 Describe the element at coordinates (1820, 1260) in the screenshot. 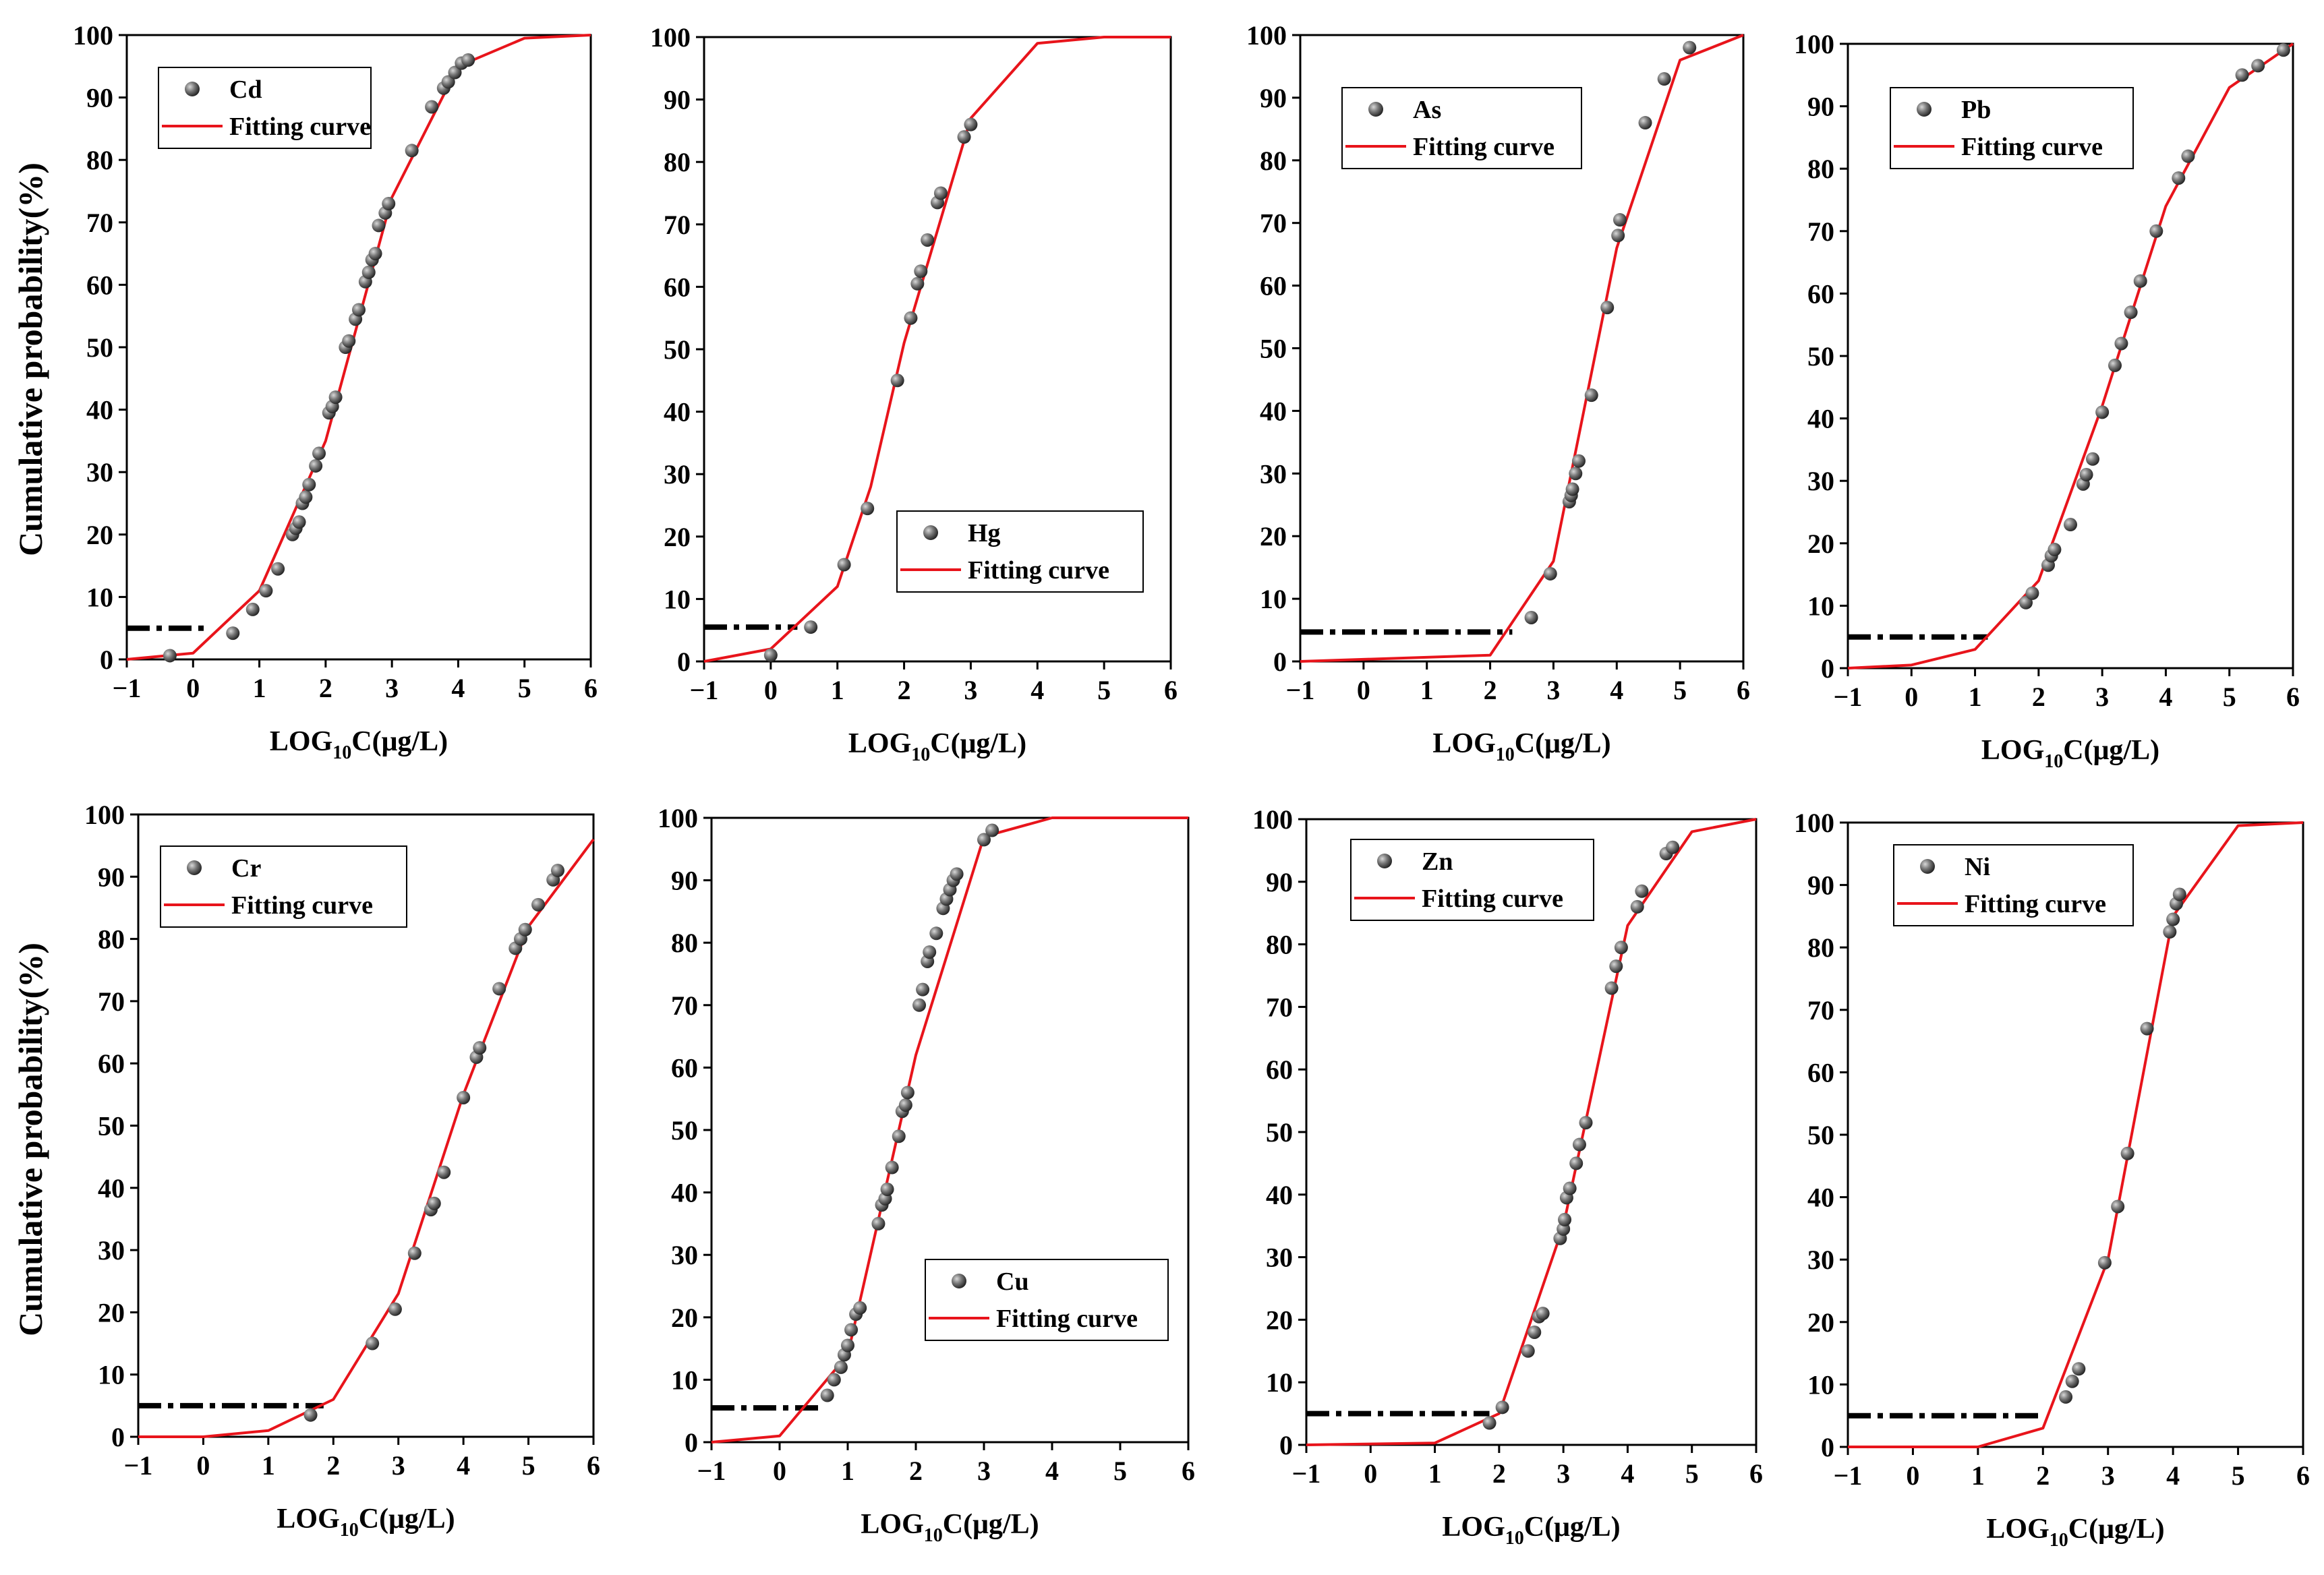

I see `y-tick-label: 30` at that location.